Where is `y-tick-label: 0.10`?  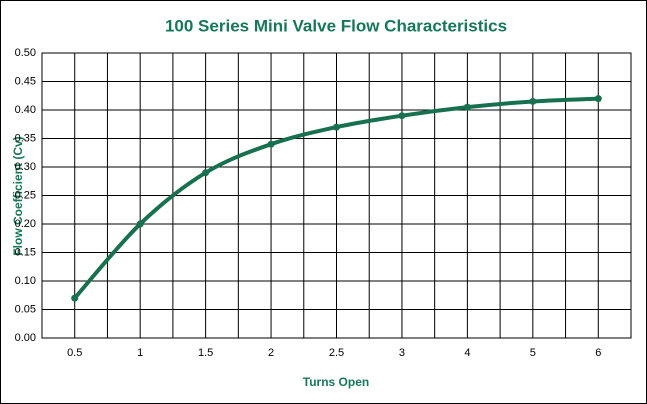 y-tick-label: 0.10 is located at coordinates (25, 281).